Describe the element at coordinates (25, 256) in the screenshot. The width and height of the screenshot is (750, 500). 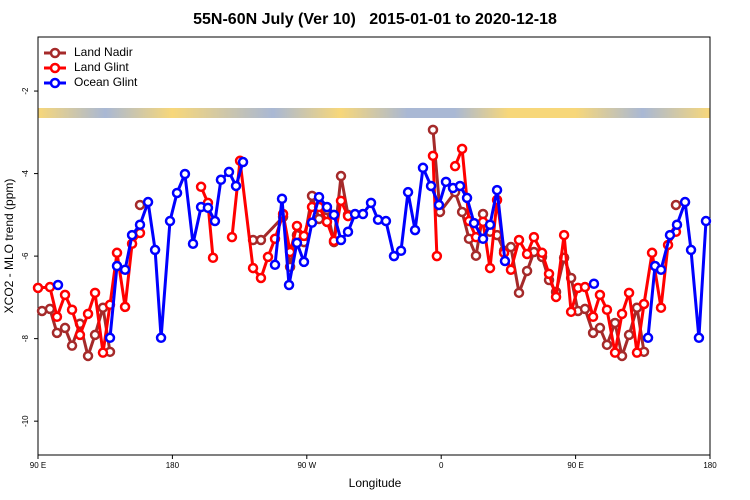
I see `y-tick-label: -6` at that location.